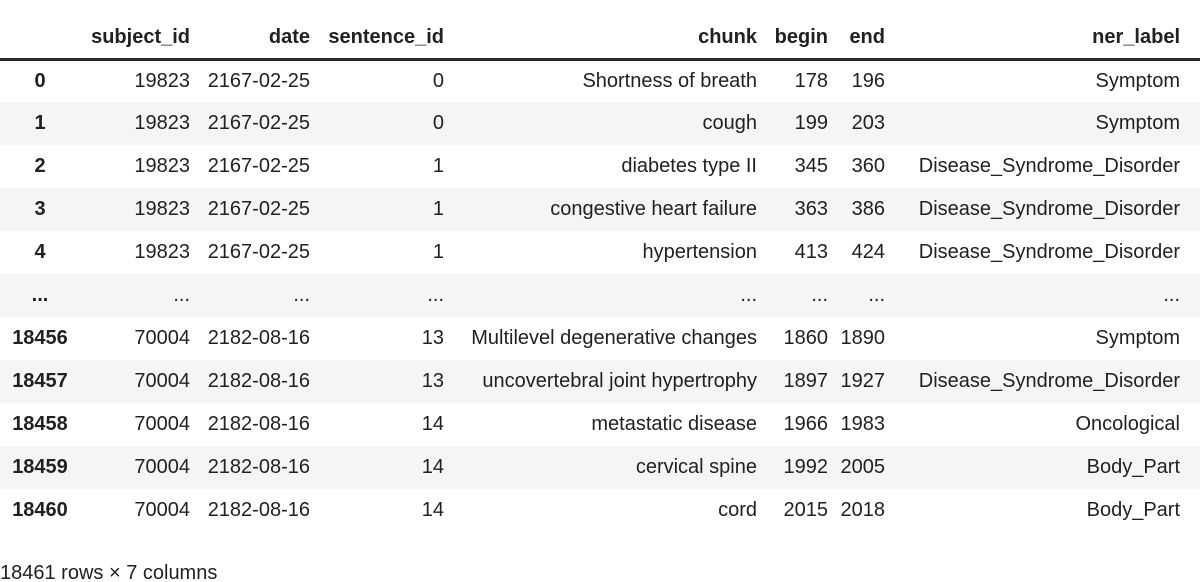 The image size is (1200, 582). Describe the element at coordinates (40, 510) in the screenshot. I see `row-index-cell: 18460` at that location.